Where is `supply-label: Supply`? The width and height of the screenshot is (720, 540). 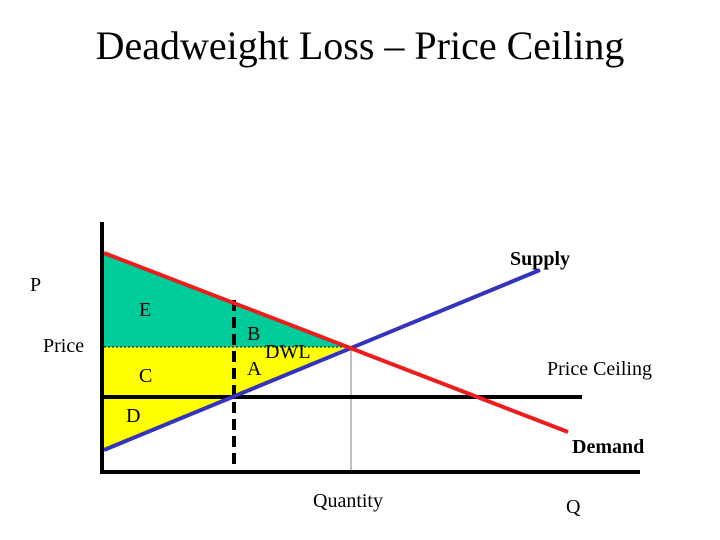 supply-label: Supply is located at coordinates (540, 259).